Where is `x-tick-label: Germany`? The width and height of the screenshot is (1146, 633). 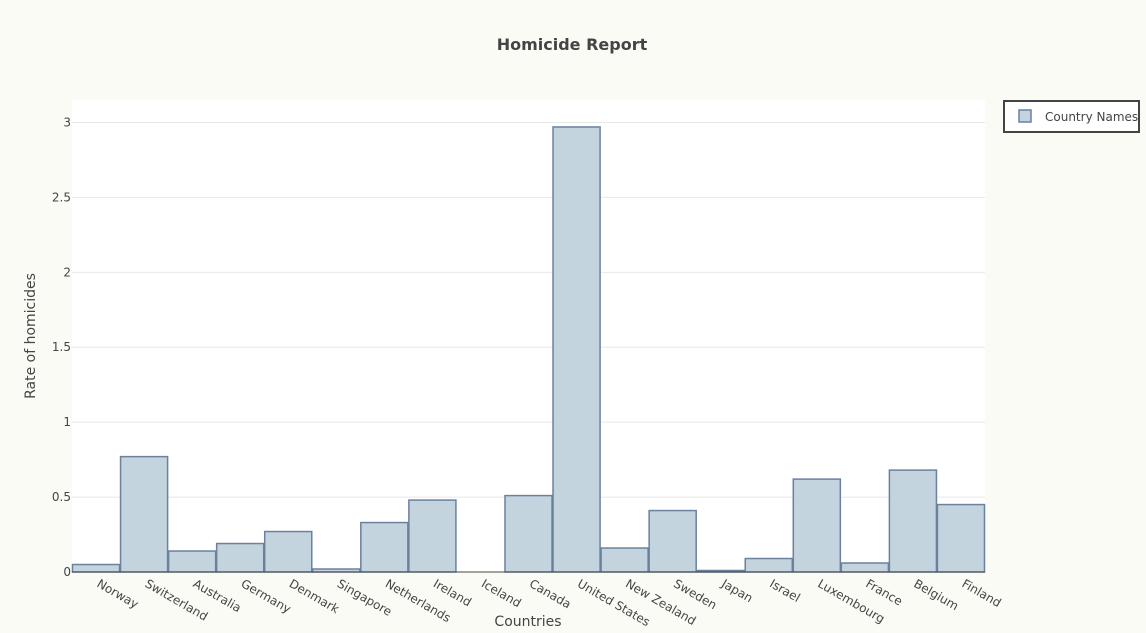
x-tick-label: Germany is located at coordinates (266, 596).